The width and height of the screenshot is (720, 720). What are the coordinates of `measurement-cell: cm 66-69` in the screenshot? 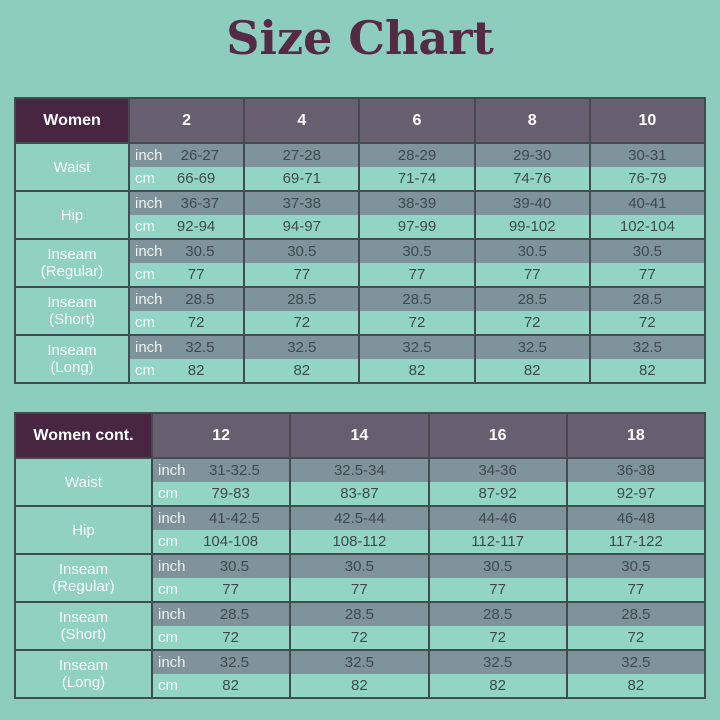 It's located at (186, 179).